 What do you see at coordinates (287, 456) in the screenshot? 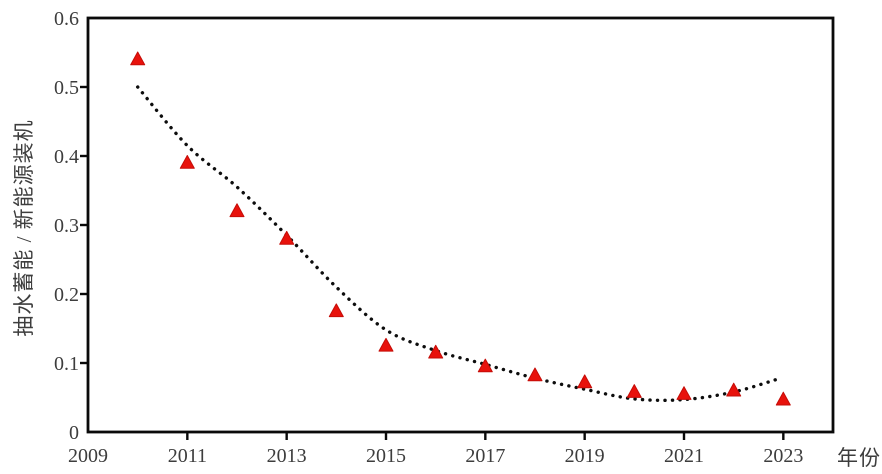
I see `x-tick-label: 2013` at bounding box center [287, 456].